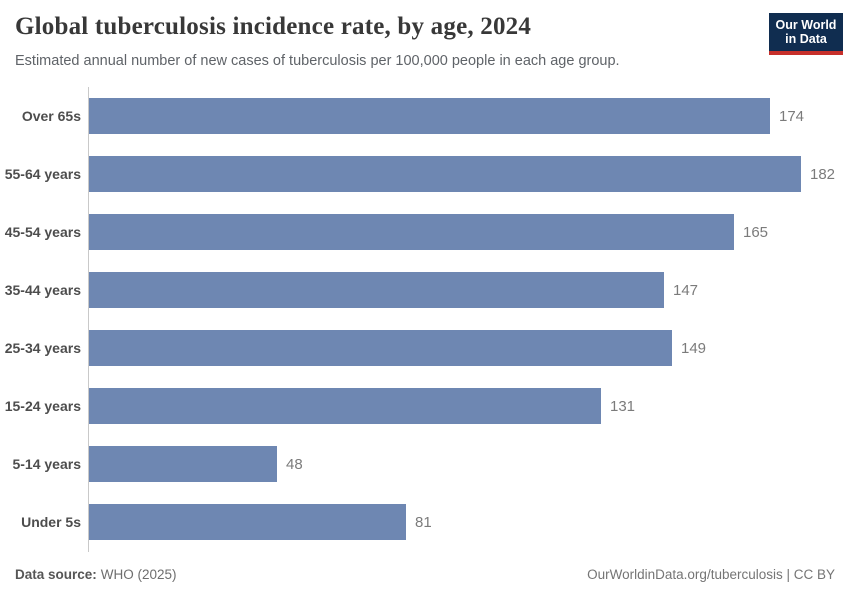 The height and width of the screenshot is (600, 850). I want to click on value-label: 149, so click(694, 348).